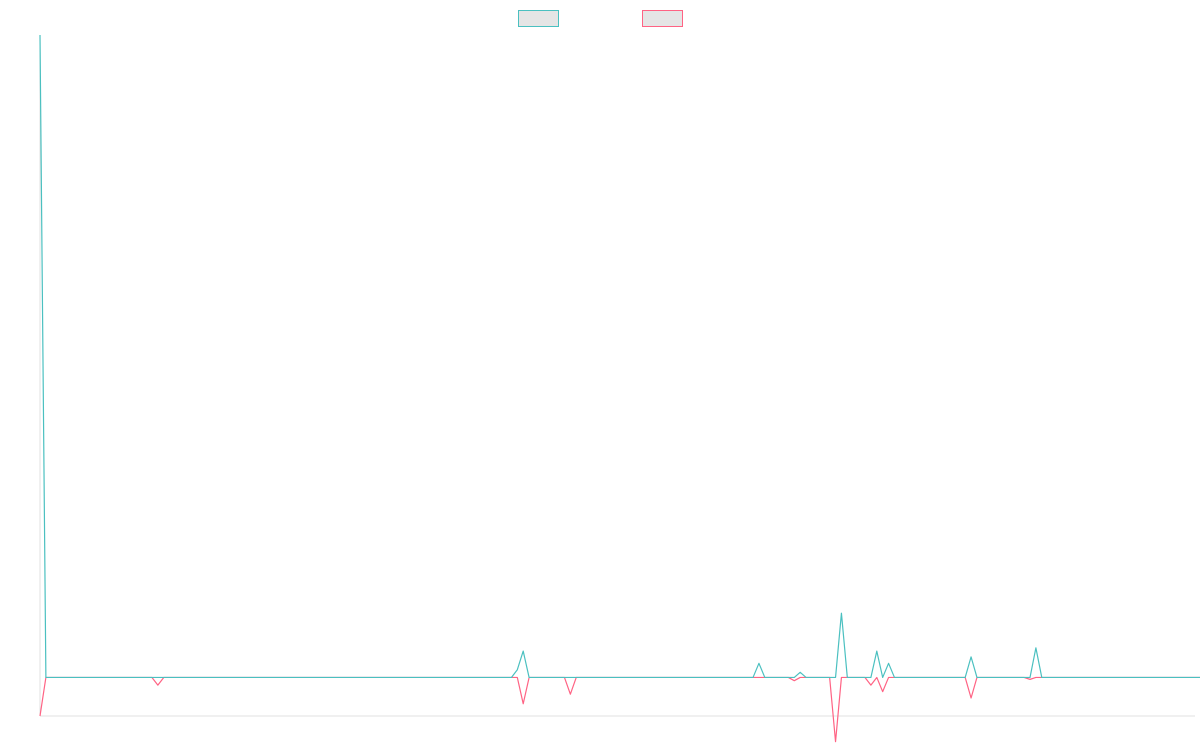  I want to click on legend, so click(600, 18).